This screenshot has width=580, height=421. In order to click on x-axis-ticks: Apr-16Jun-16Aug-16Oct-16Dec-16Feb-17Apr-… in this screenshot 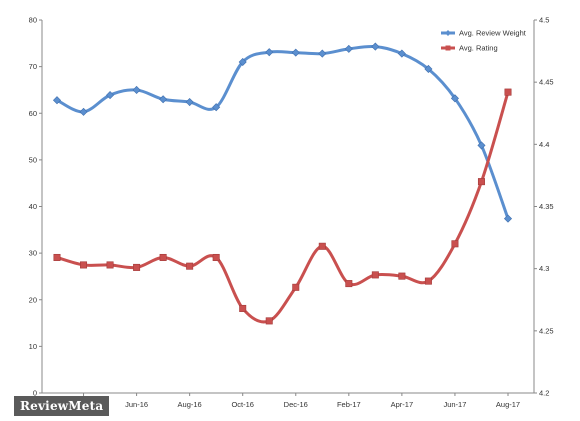, I will do `click(296, 401)`.